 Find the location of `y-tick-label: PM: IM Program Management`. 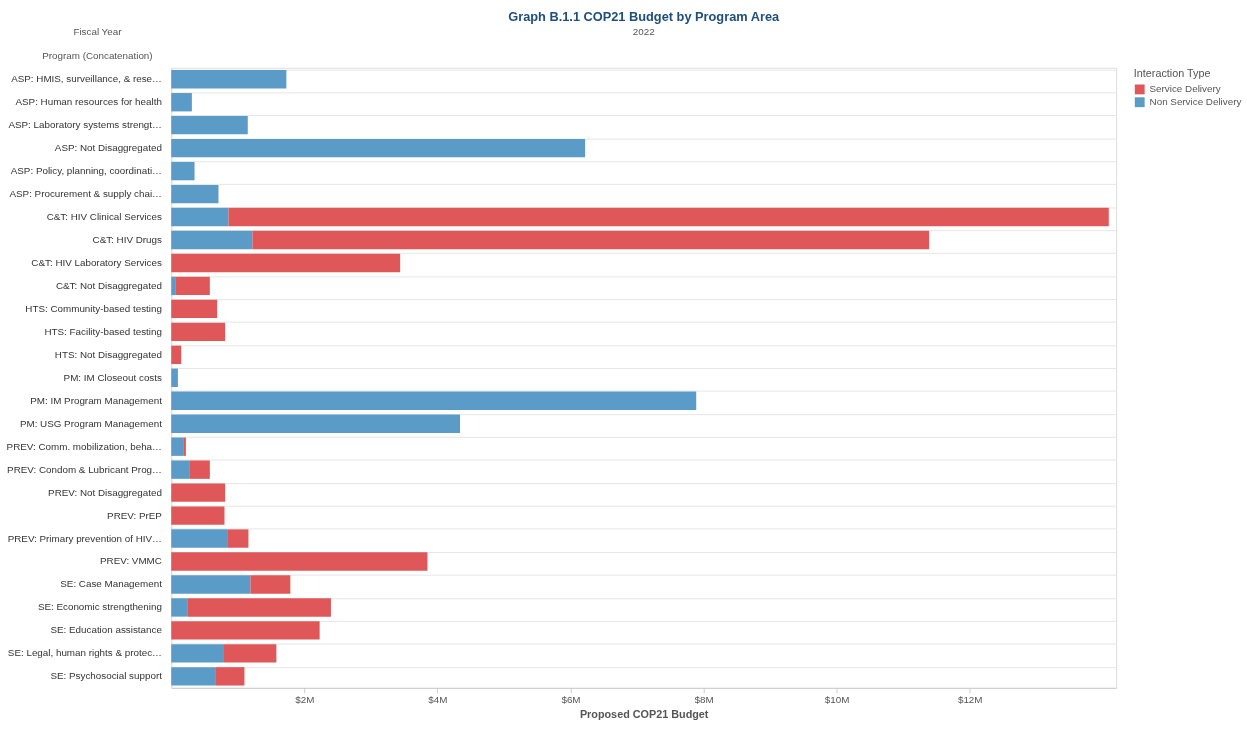

y-tick-label: PM: IM Program Management is located at coordinates (96, 400).